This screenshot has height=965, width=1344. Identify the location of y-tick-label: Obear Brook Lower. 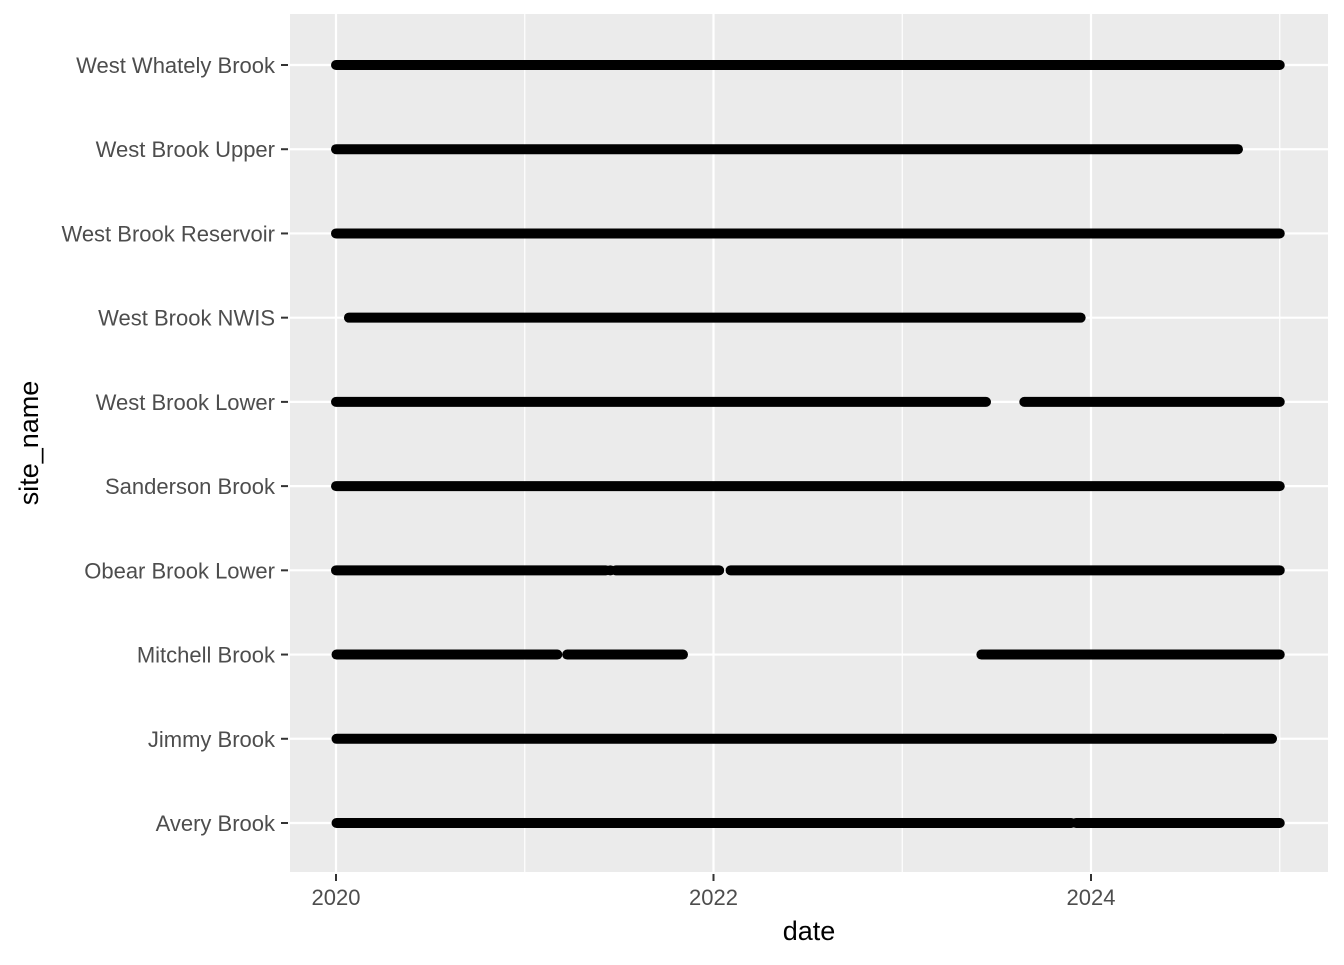
(179, 570).